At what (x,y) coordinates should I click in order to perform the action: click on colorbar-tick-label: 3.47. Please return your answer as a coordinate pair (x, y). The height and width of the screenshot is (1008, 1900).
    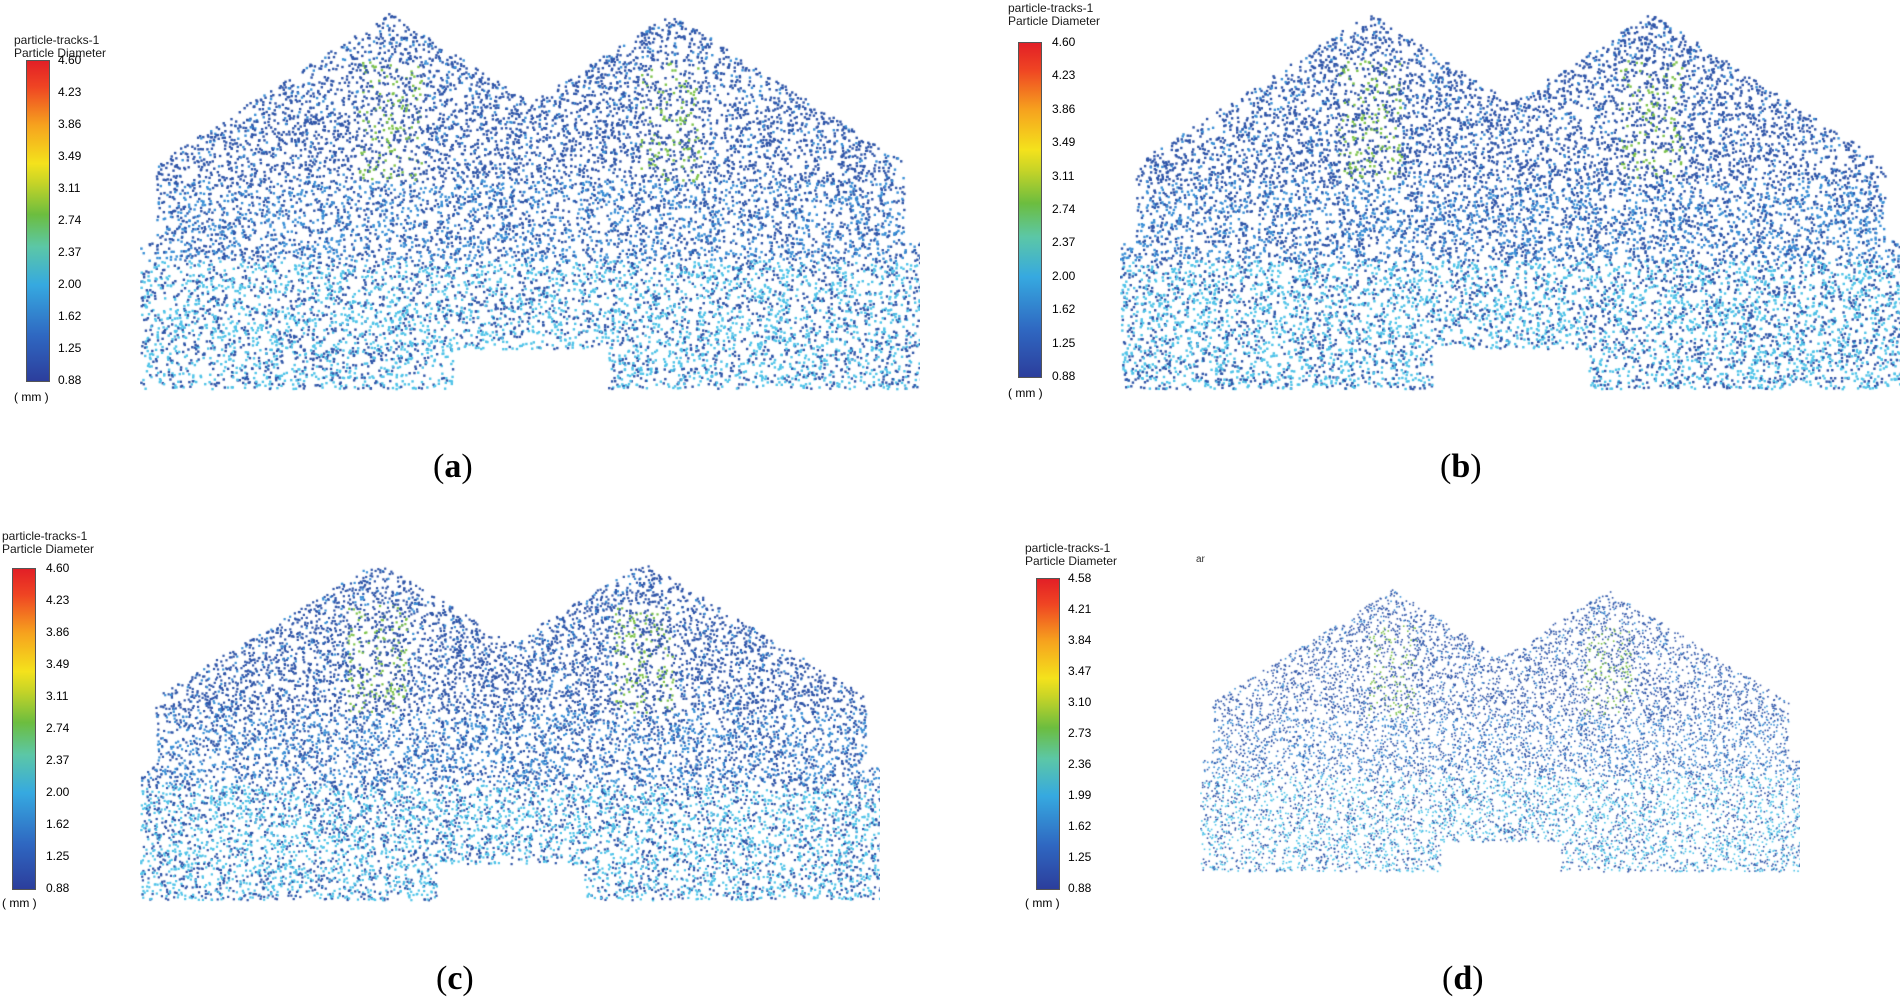
    Looking at the image, I should click on (1080, 671).